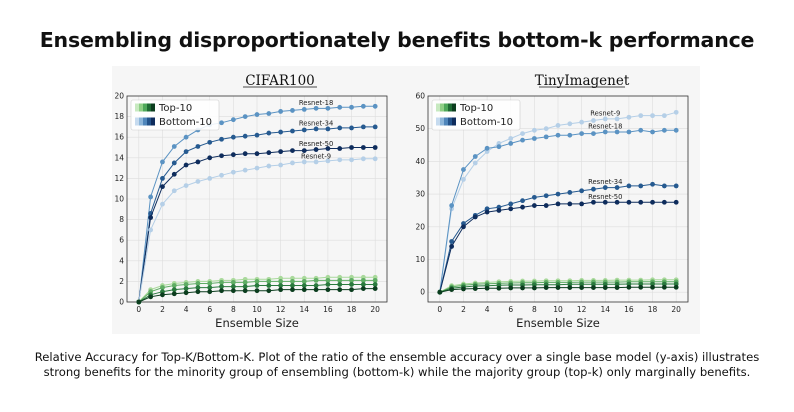 Image resolution: width=794 pixels, height=412 pixels. I want to click on y-tick-label: 40, so click(420, 161).